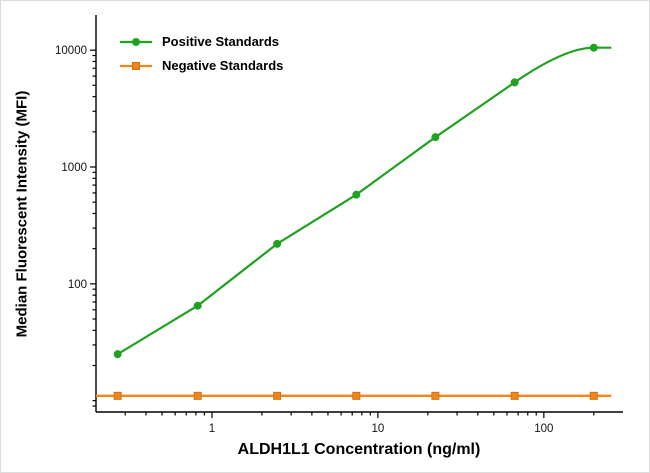 The width and height of the screenshot is (650, 473). I want to click on x-tick-label: 100, so click(543, 429).